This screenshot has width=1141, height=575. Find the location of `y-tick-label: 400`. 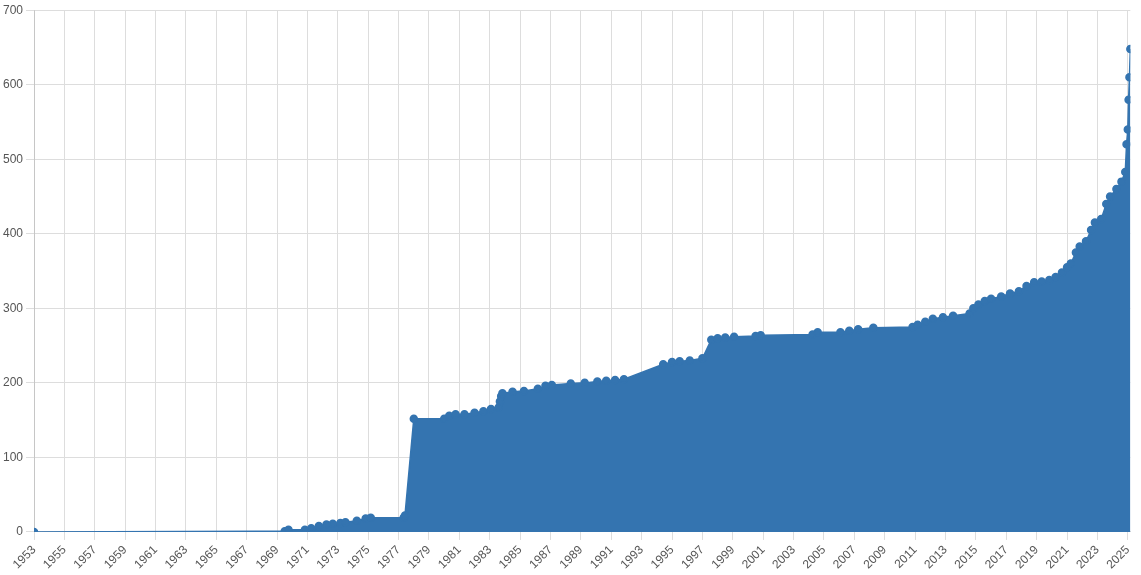

y-tick-label: 400 is located at coordinates (13, 233).